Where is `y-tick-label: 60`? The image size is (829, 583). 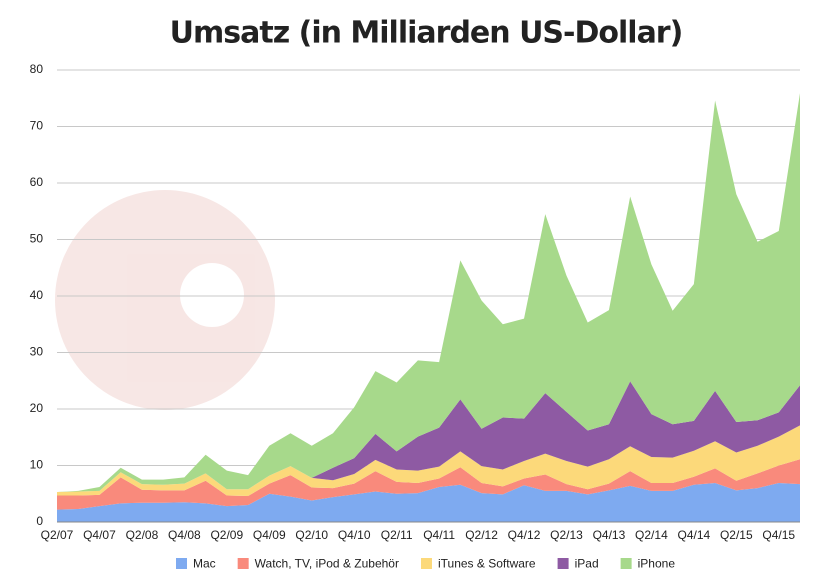
y-tick-label: 60 is located at coordinates (37, 182).